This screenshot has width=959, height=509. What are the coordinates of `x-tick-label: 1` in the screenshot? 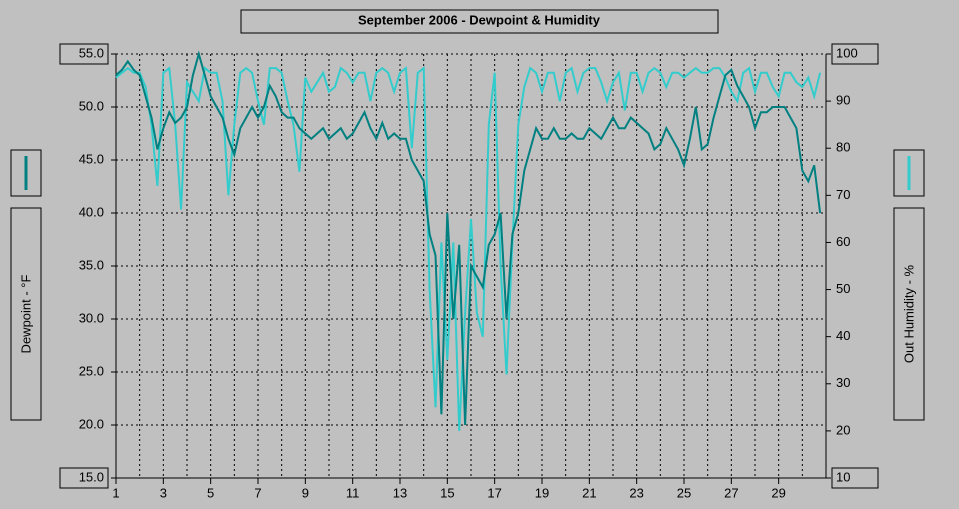 It's located at (115, 492).